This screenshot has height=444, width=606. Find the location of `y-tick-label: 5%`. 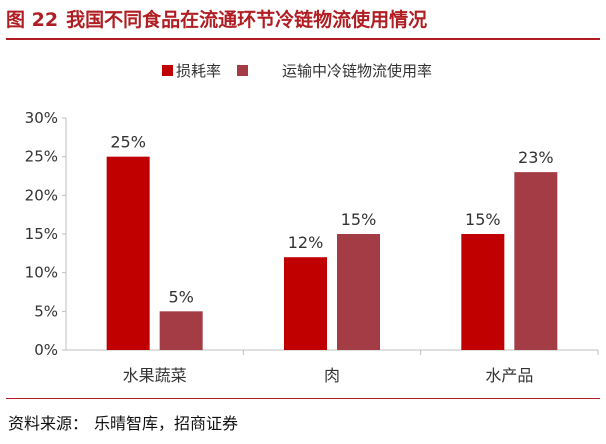

y-tick-label: 5% is located at coordinates (46, 311).